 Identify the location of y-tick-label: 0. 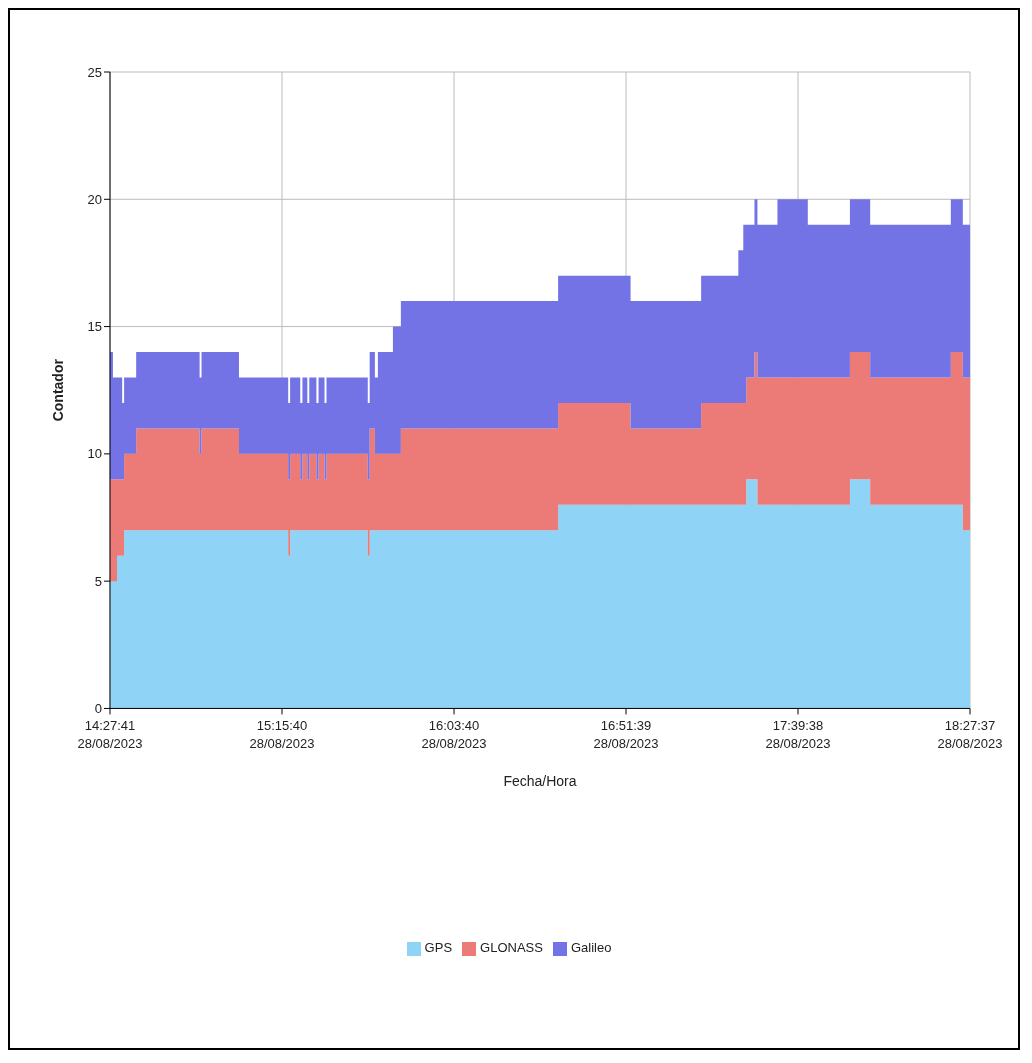
(98, 709).